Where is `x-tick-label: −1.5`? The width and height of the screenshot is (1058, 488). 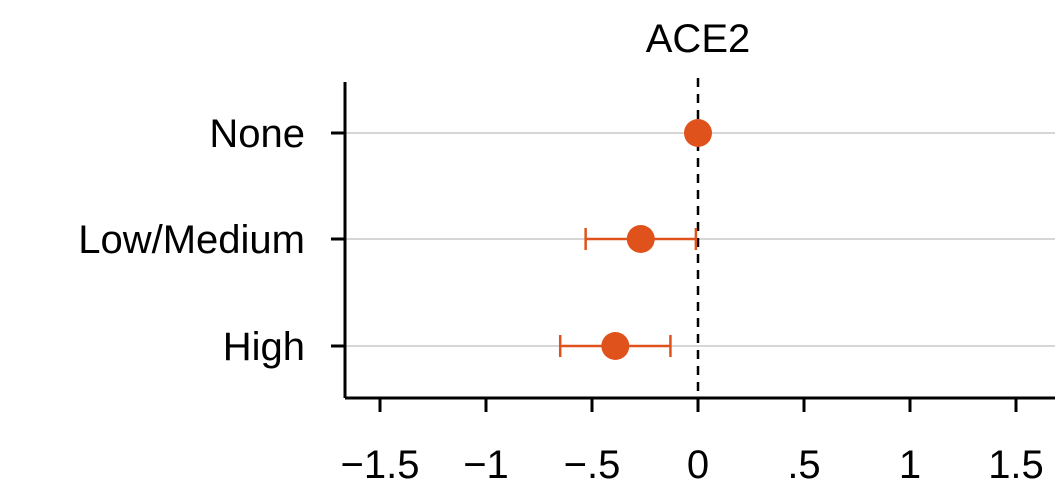 x-tick-label: −1.5 is located at coordinates (380, 465).